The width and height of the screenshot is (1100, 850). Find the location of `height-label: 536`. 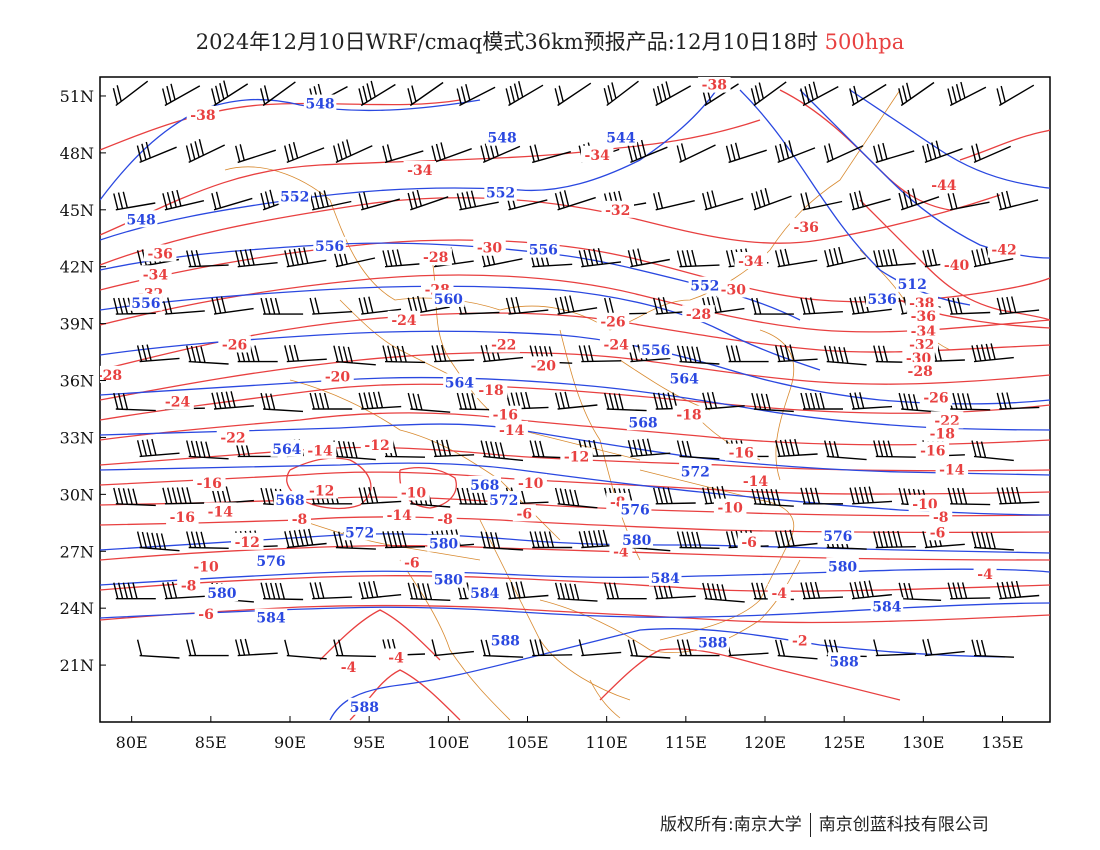

height-label: 536 is located at coordinates (882, 300).